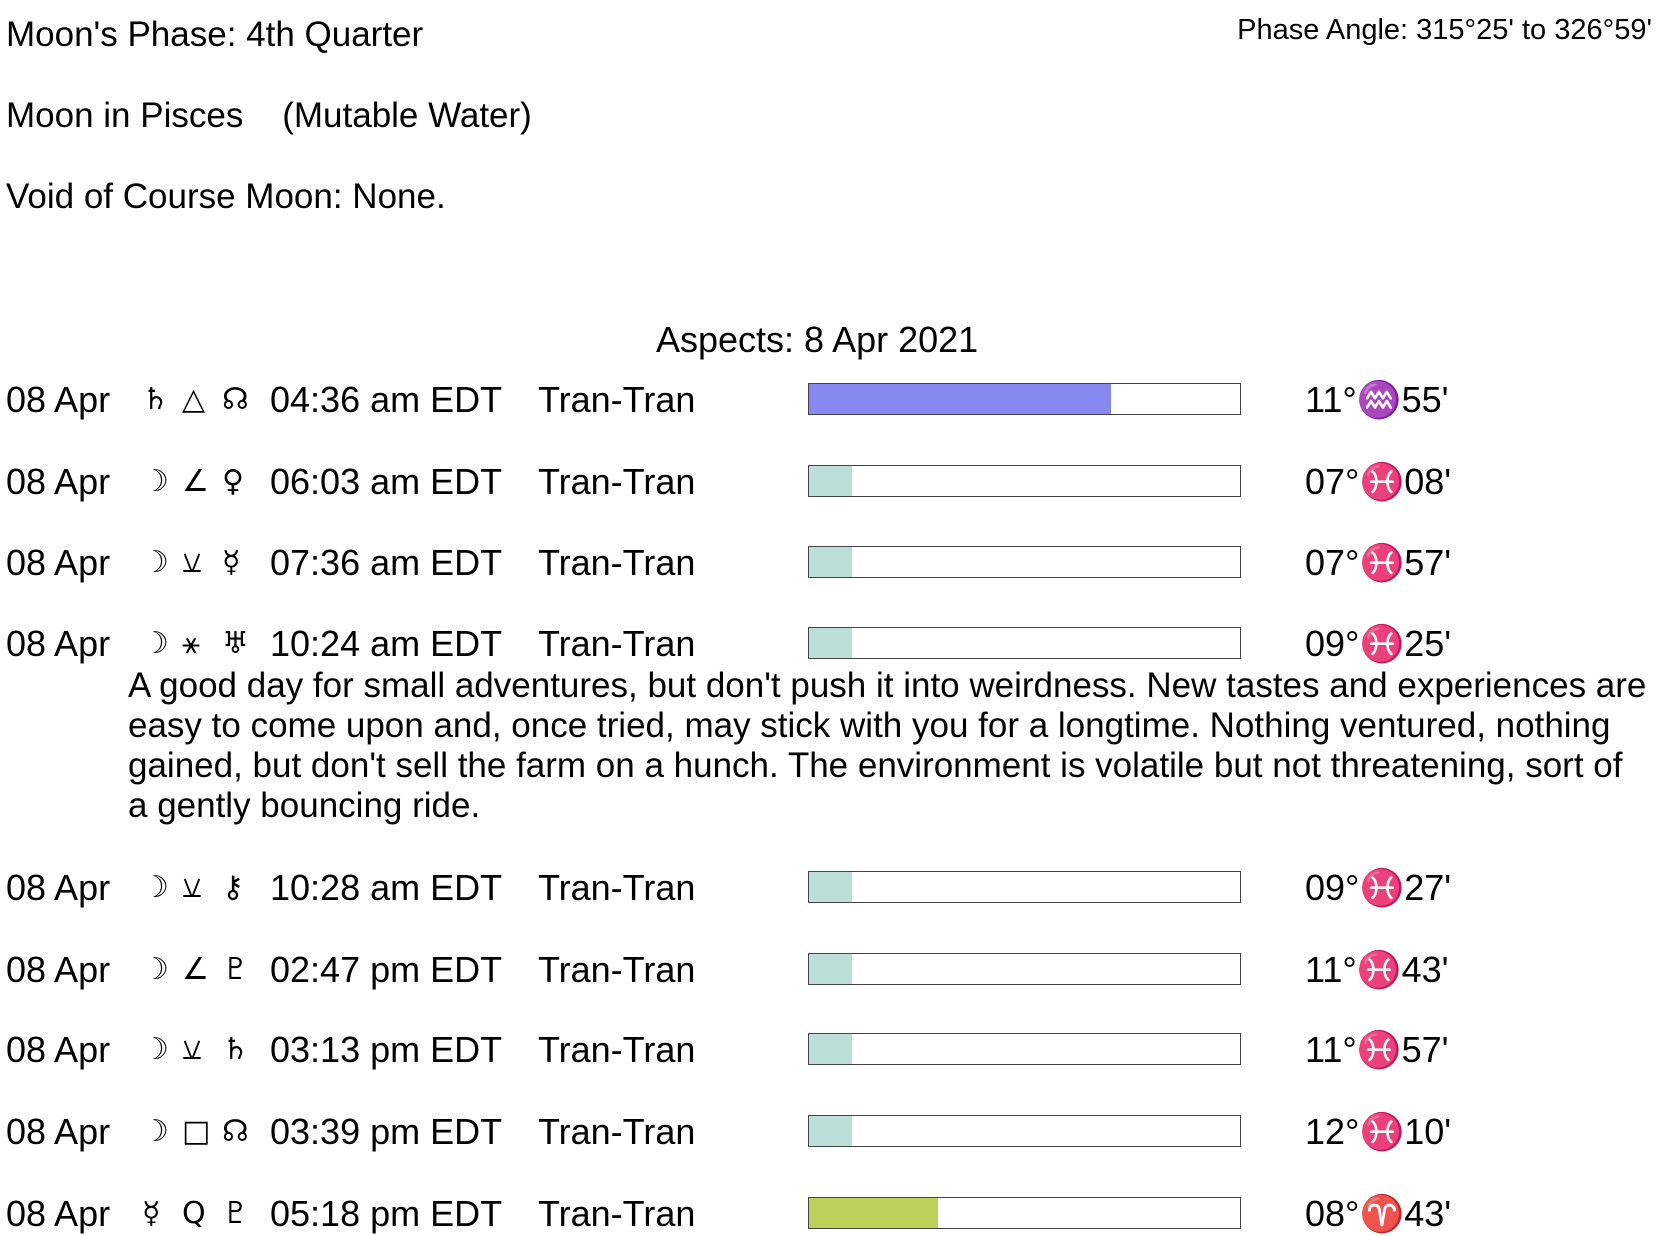  Describe the element at coordinates (1378, 1131) in the screenshot. I see `aspect-position: 12°♓10'` at that location.